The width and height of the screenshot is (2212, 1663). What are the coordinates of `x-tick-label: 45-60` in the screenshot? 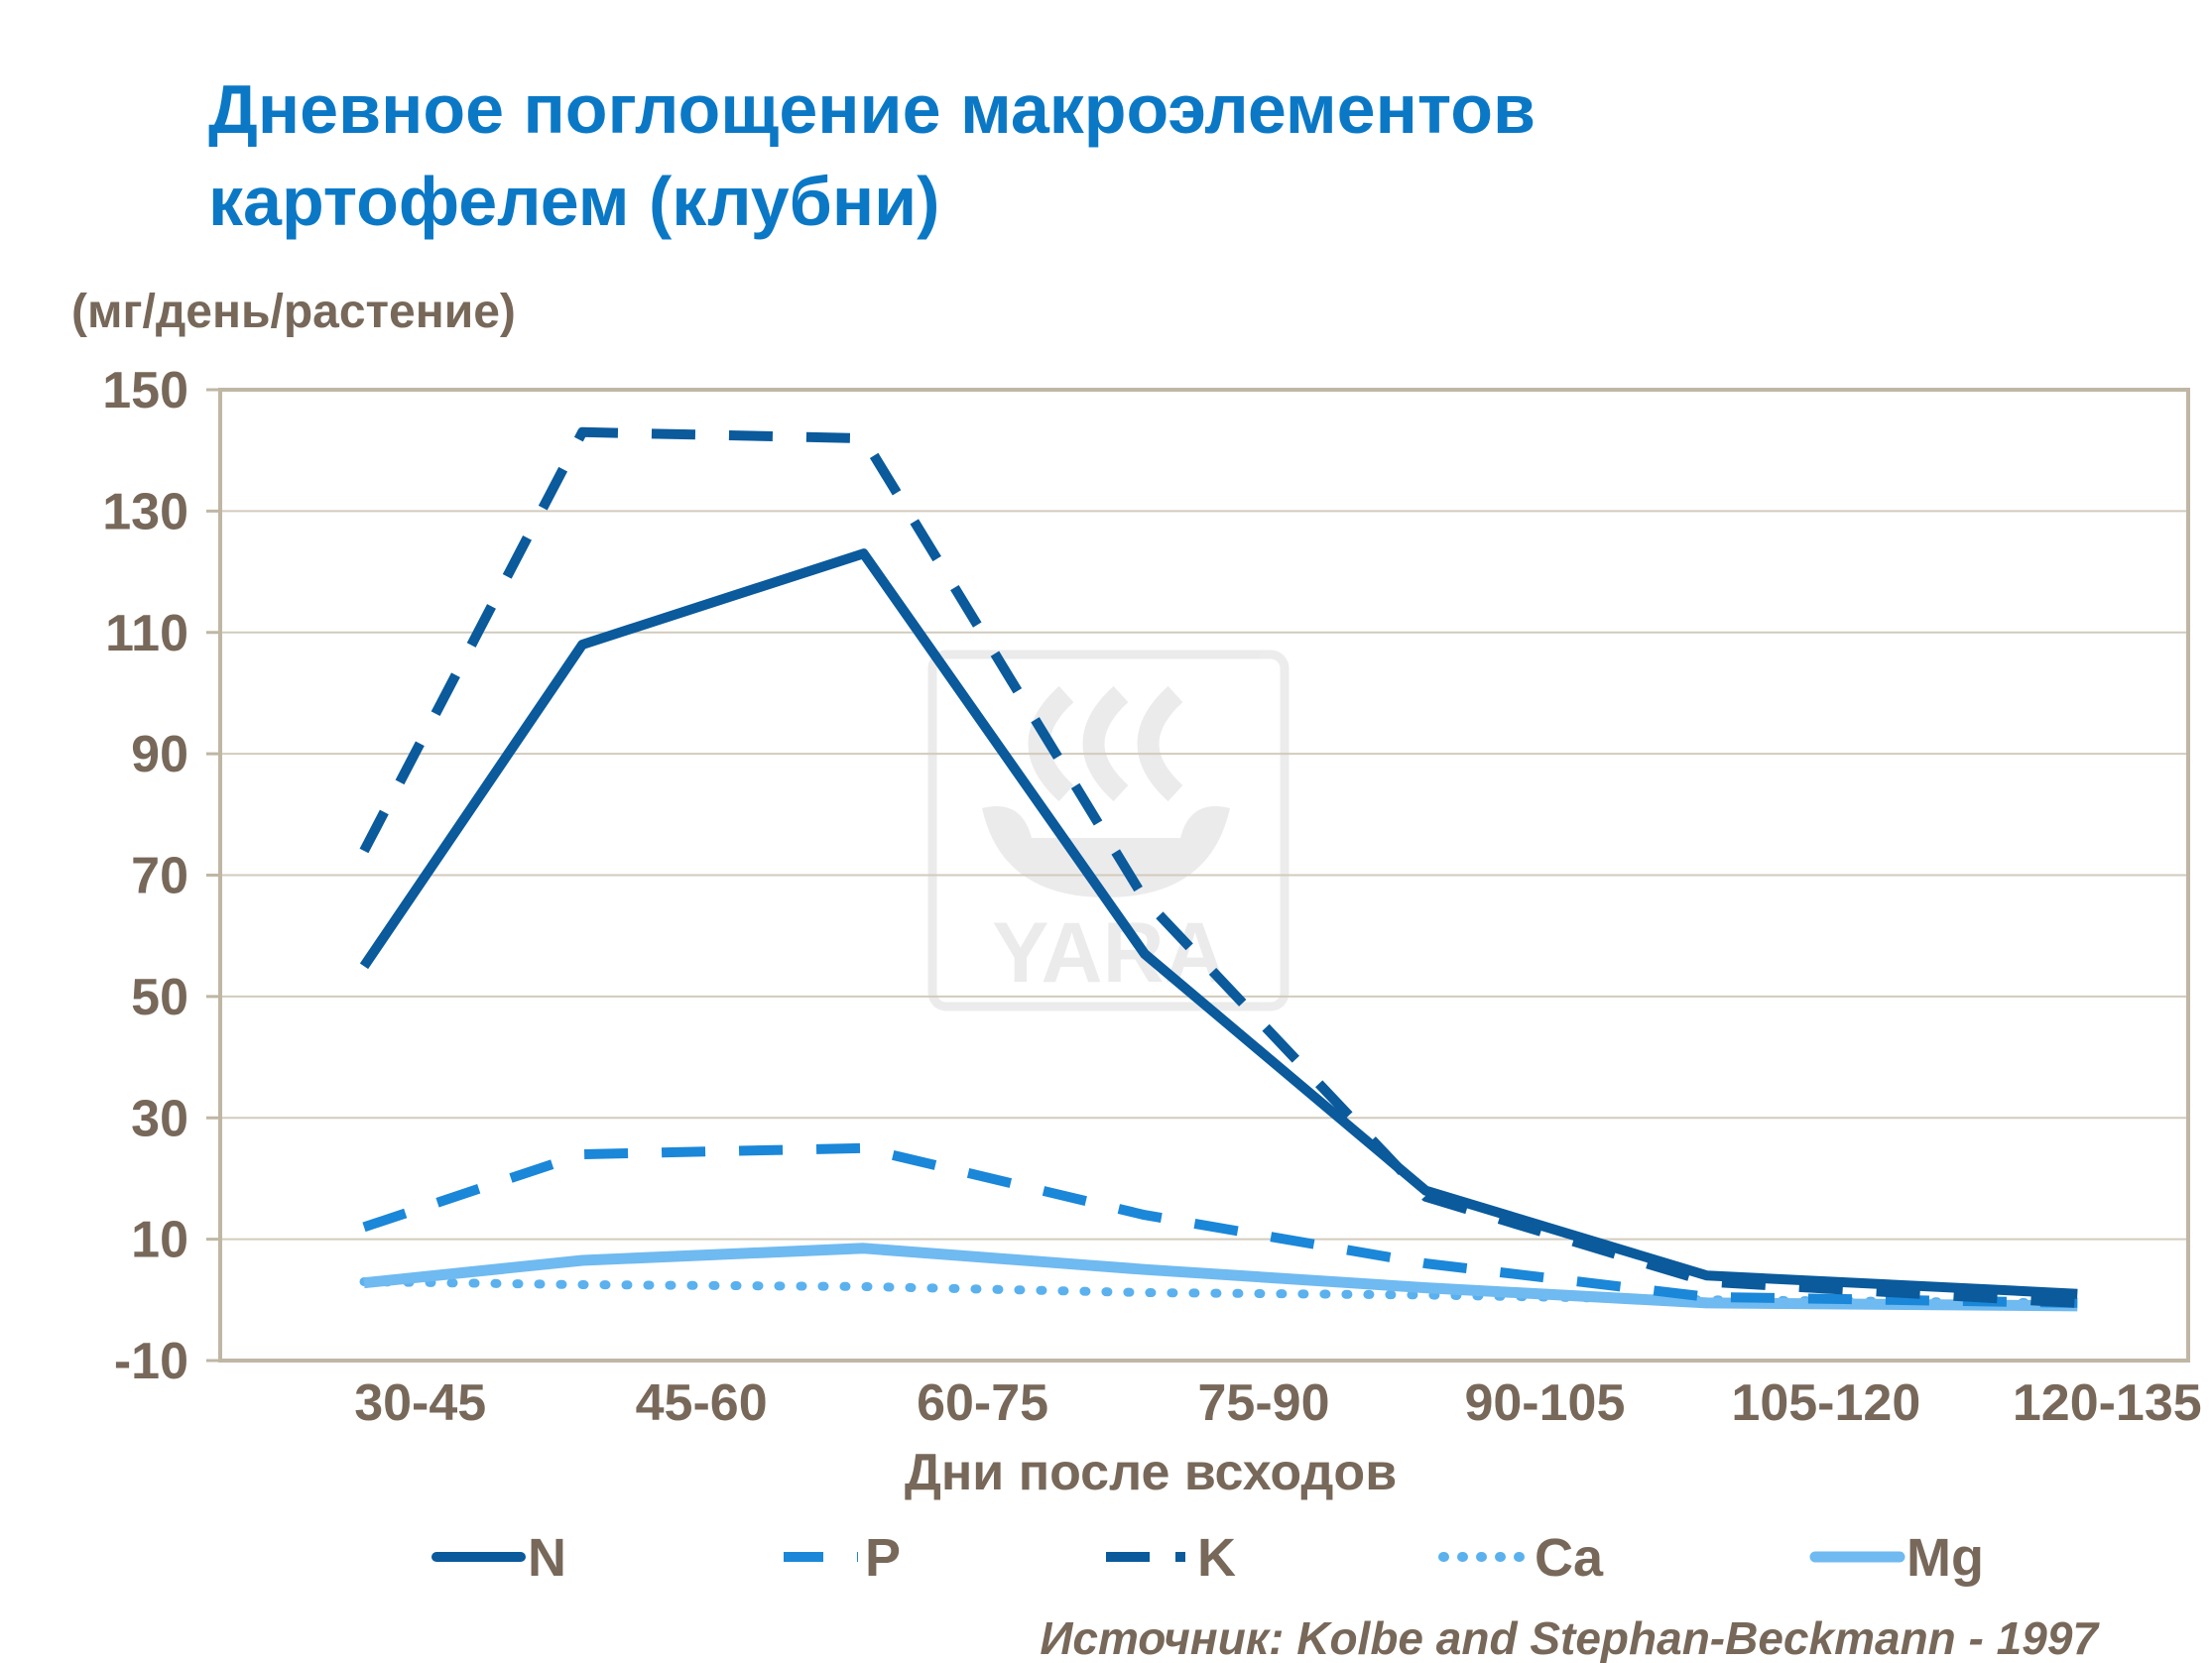 It's located at (702, 1403).